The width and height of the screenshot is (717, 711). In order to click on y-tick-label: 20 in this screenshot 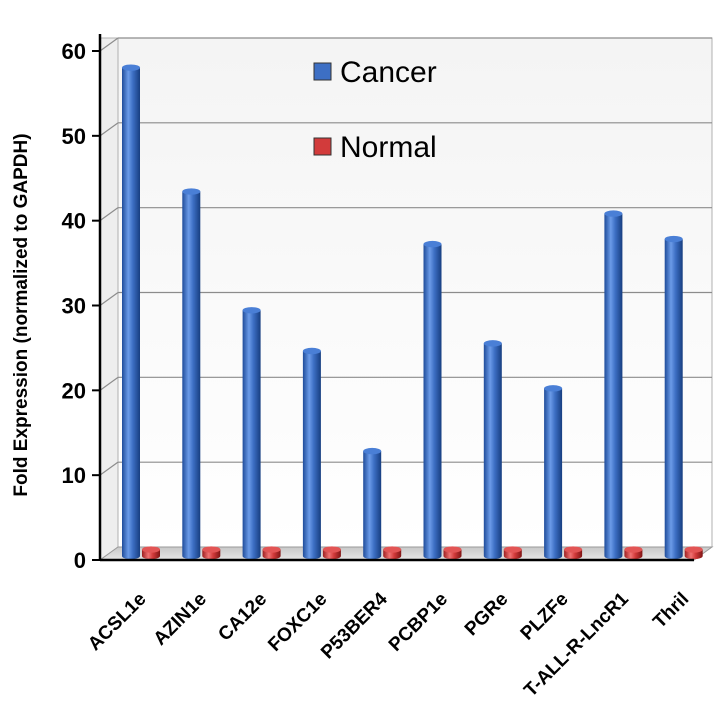, I will do `click(74, 390)`.